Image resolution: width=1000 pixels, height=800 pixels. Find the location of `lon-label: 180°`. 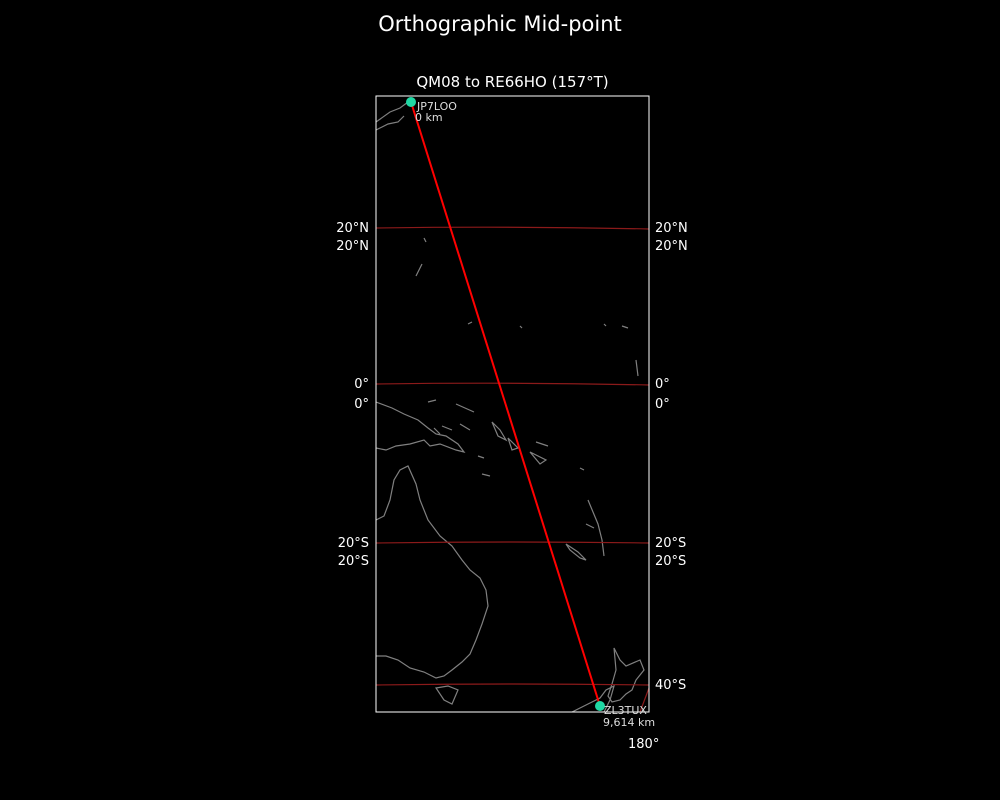

lon-label: 180° is located at coordinates (643, 744).